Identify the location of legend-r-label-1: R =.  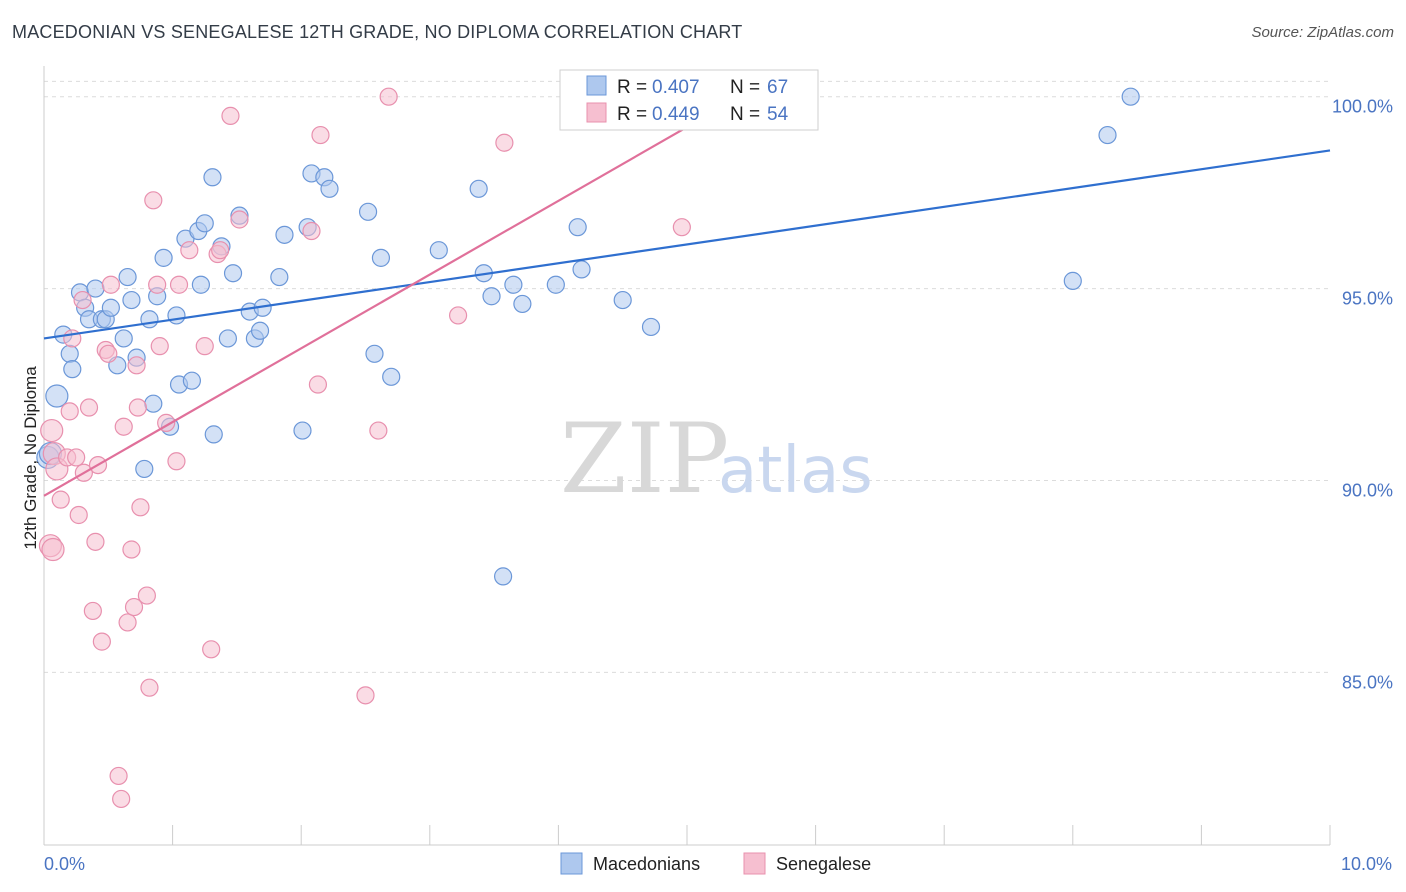
(632, 87).